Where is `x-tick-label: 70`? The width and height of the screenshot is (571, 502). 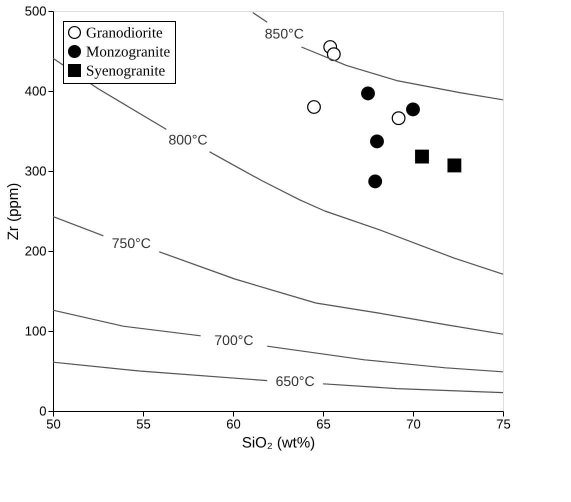 x-tick-label: 70 is located at coordinates (413, 424).